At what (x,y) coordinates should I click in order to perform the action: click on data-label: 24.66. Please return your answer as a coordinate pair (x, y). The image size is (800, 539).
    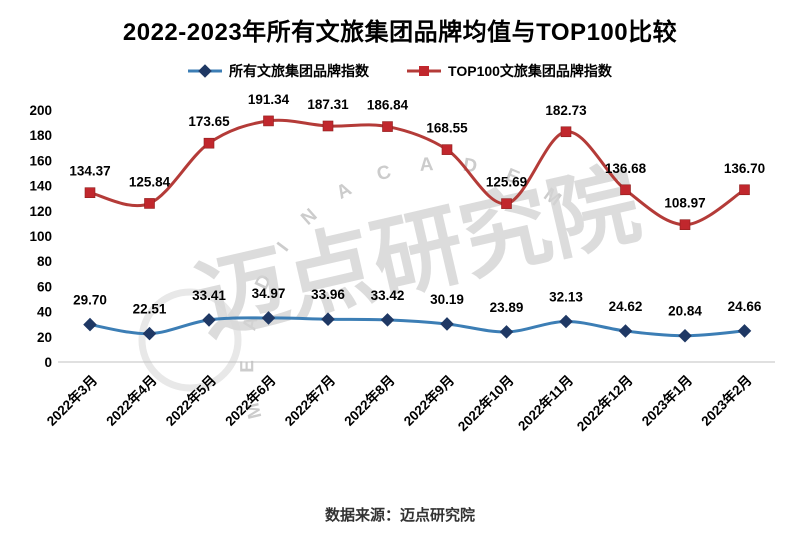
    Looking at the image, I should click on (745, 306).